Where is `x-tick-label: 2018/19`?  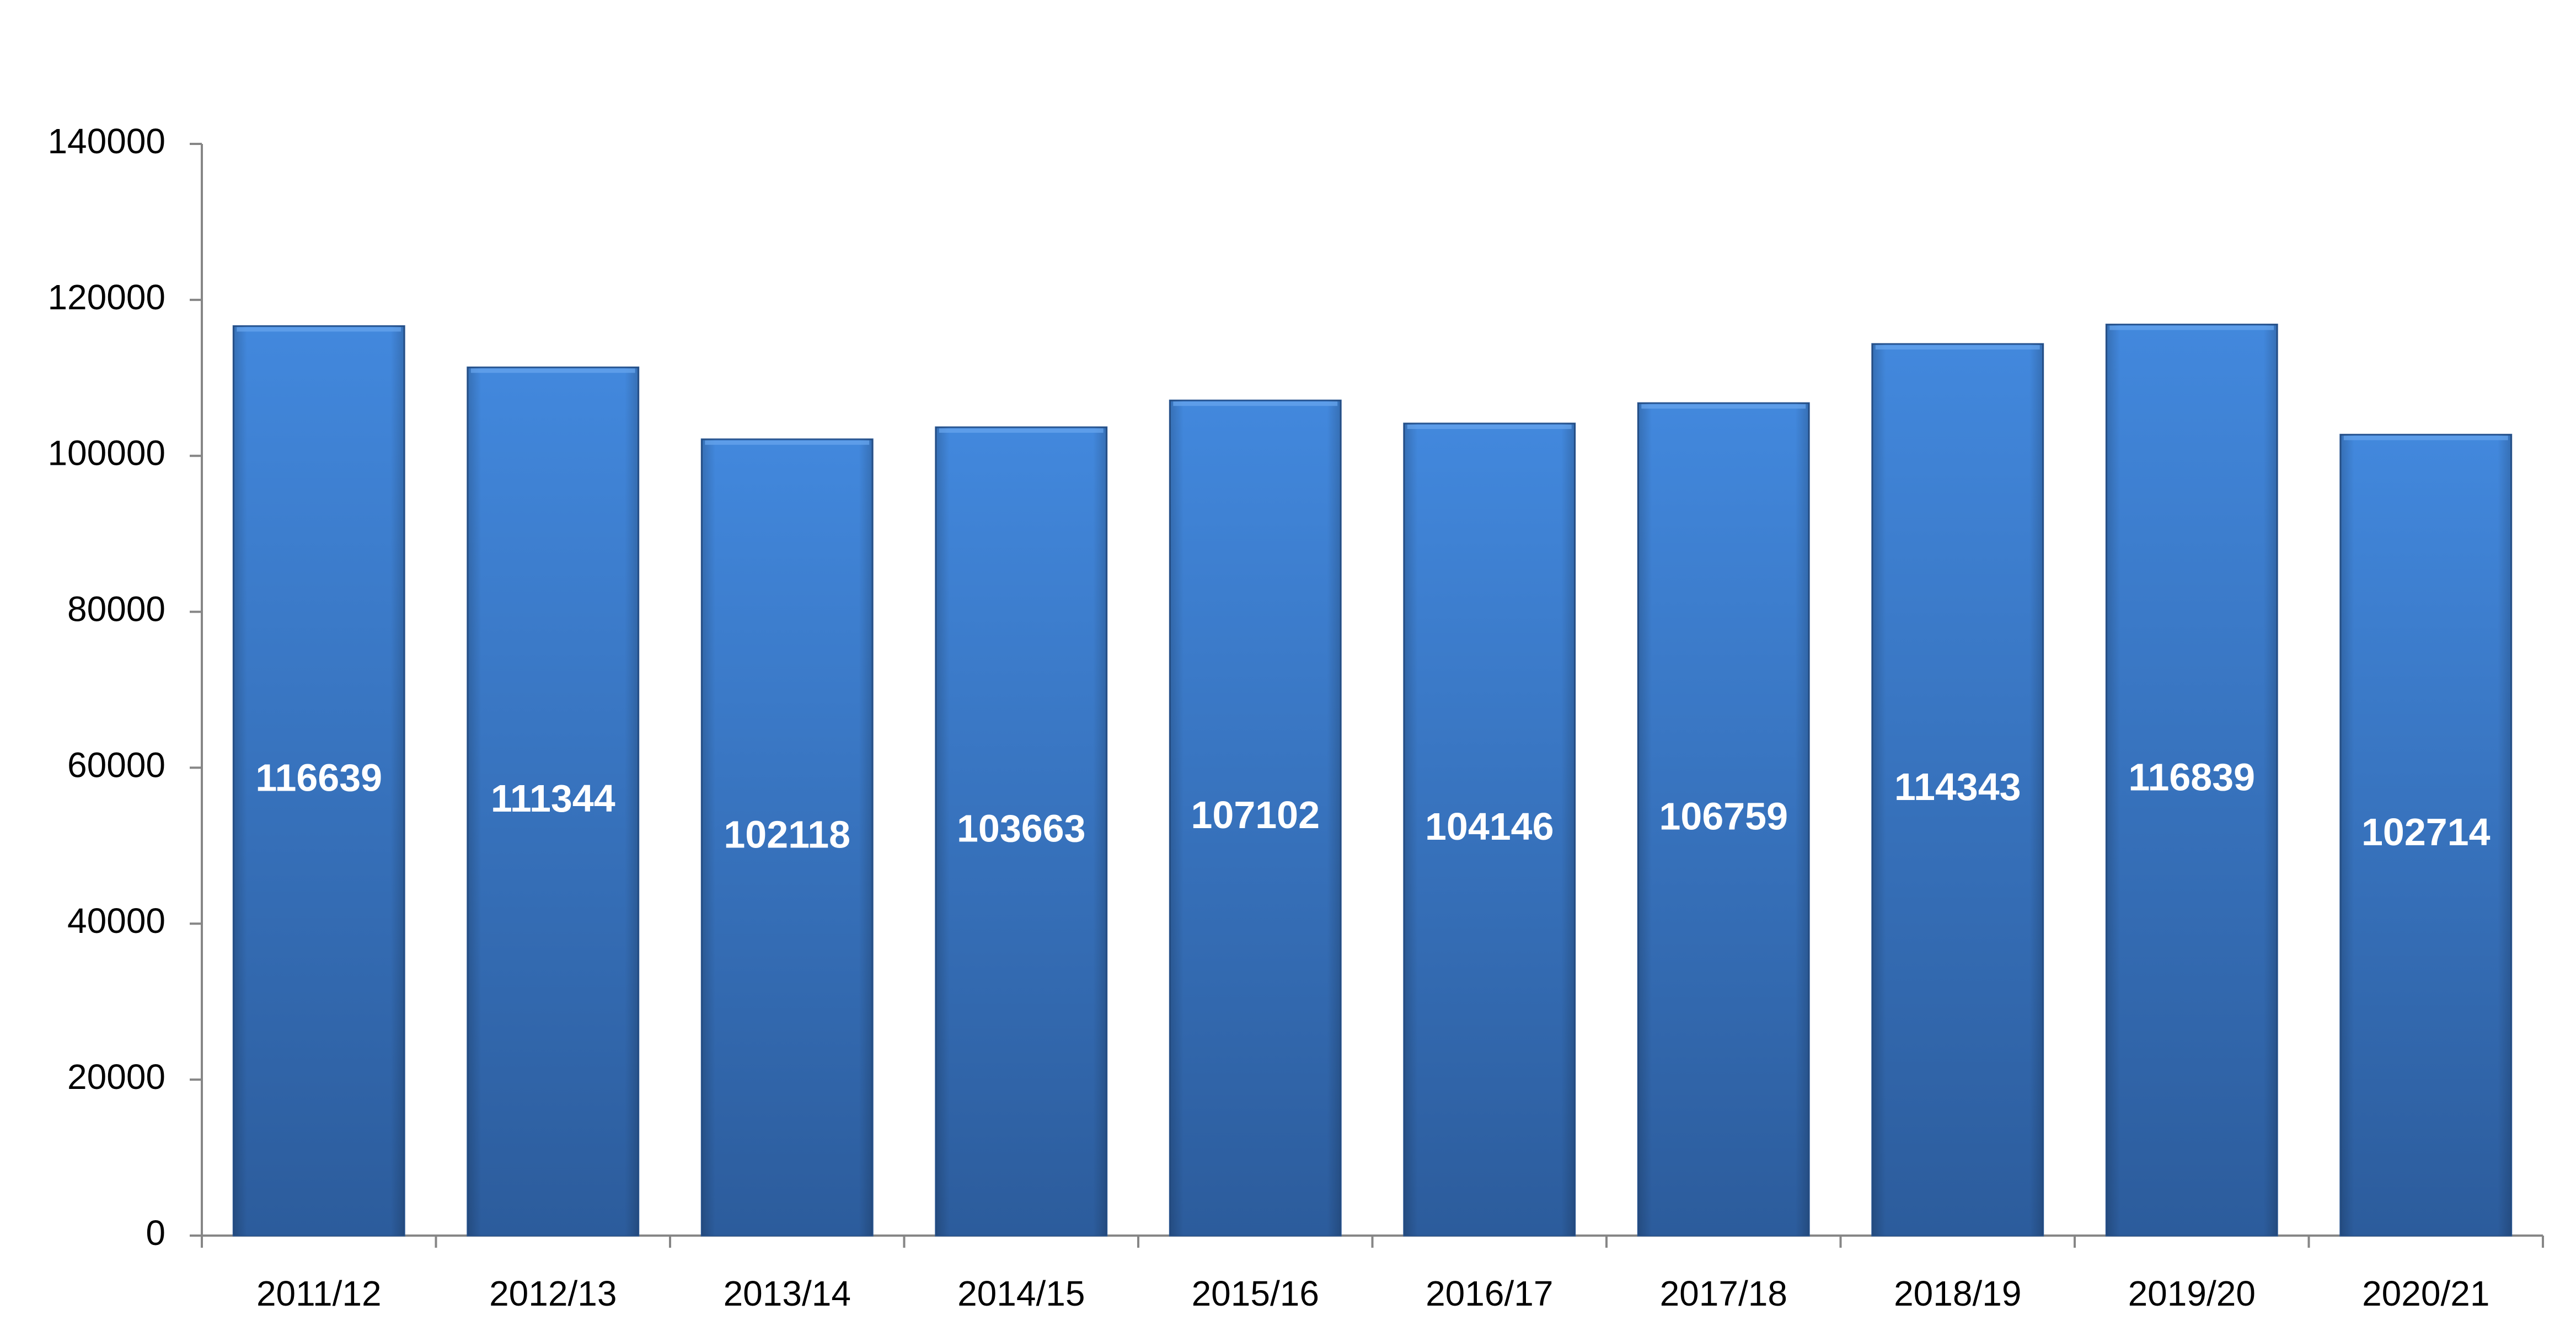 x-tick-label: 2018/19 is located at coordinates (1957, 1293).